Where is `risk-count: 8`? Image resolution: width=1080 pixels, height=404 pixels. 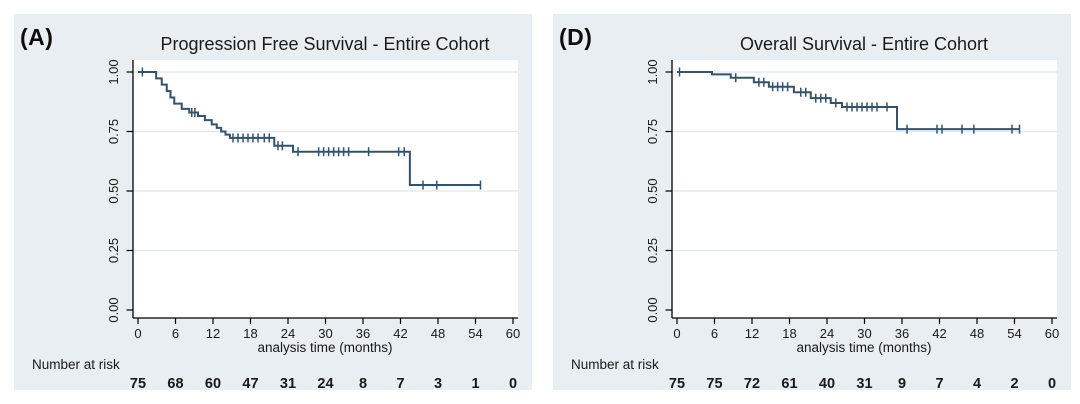 risk-count: 8 is located at coordinates (363, 383).